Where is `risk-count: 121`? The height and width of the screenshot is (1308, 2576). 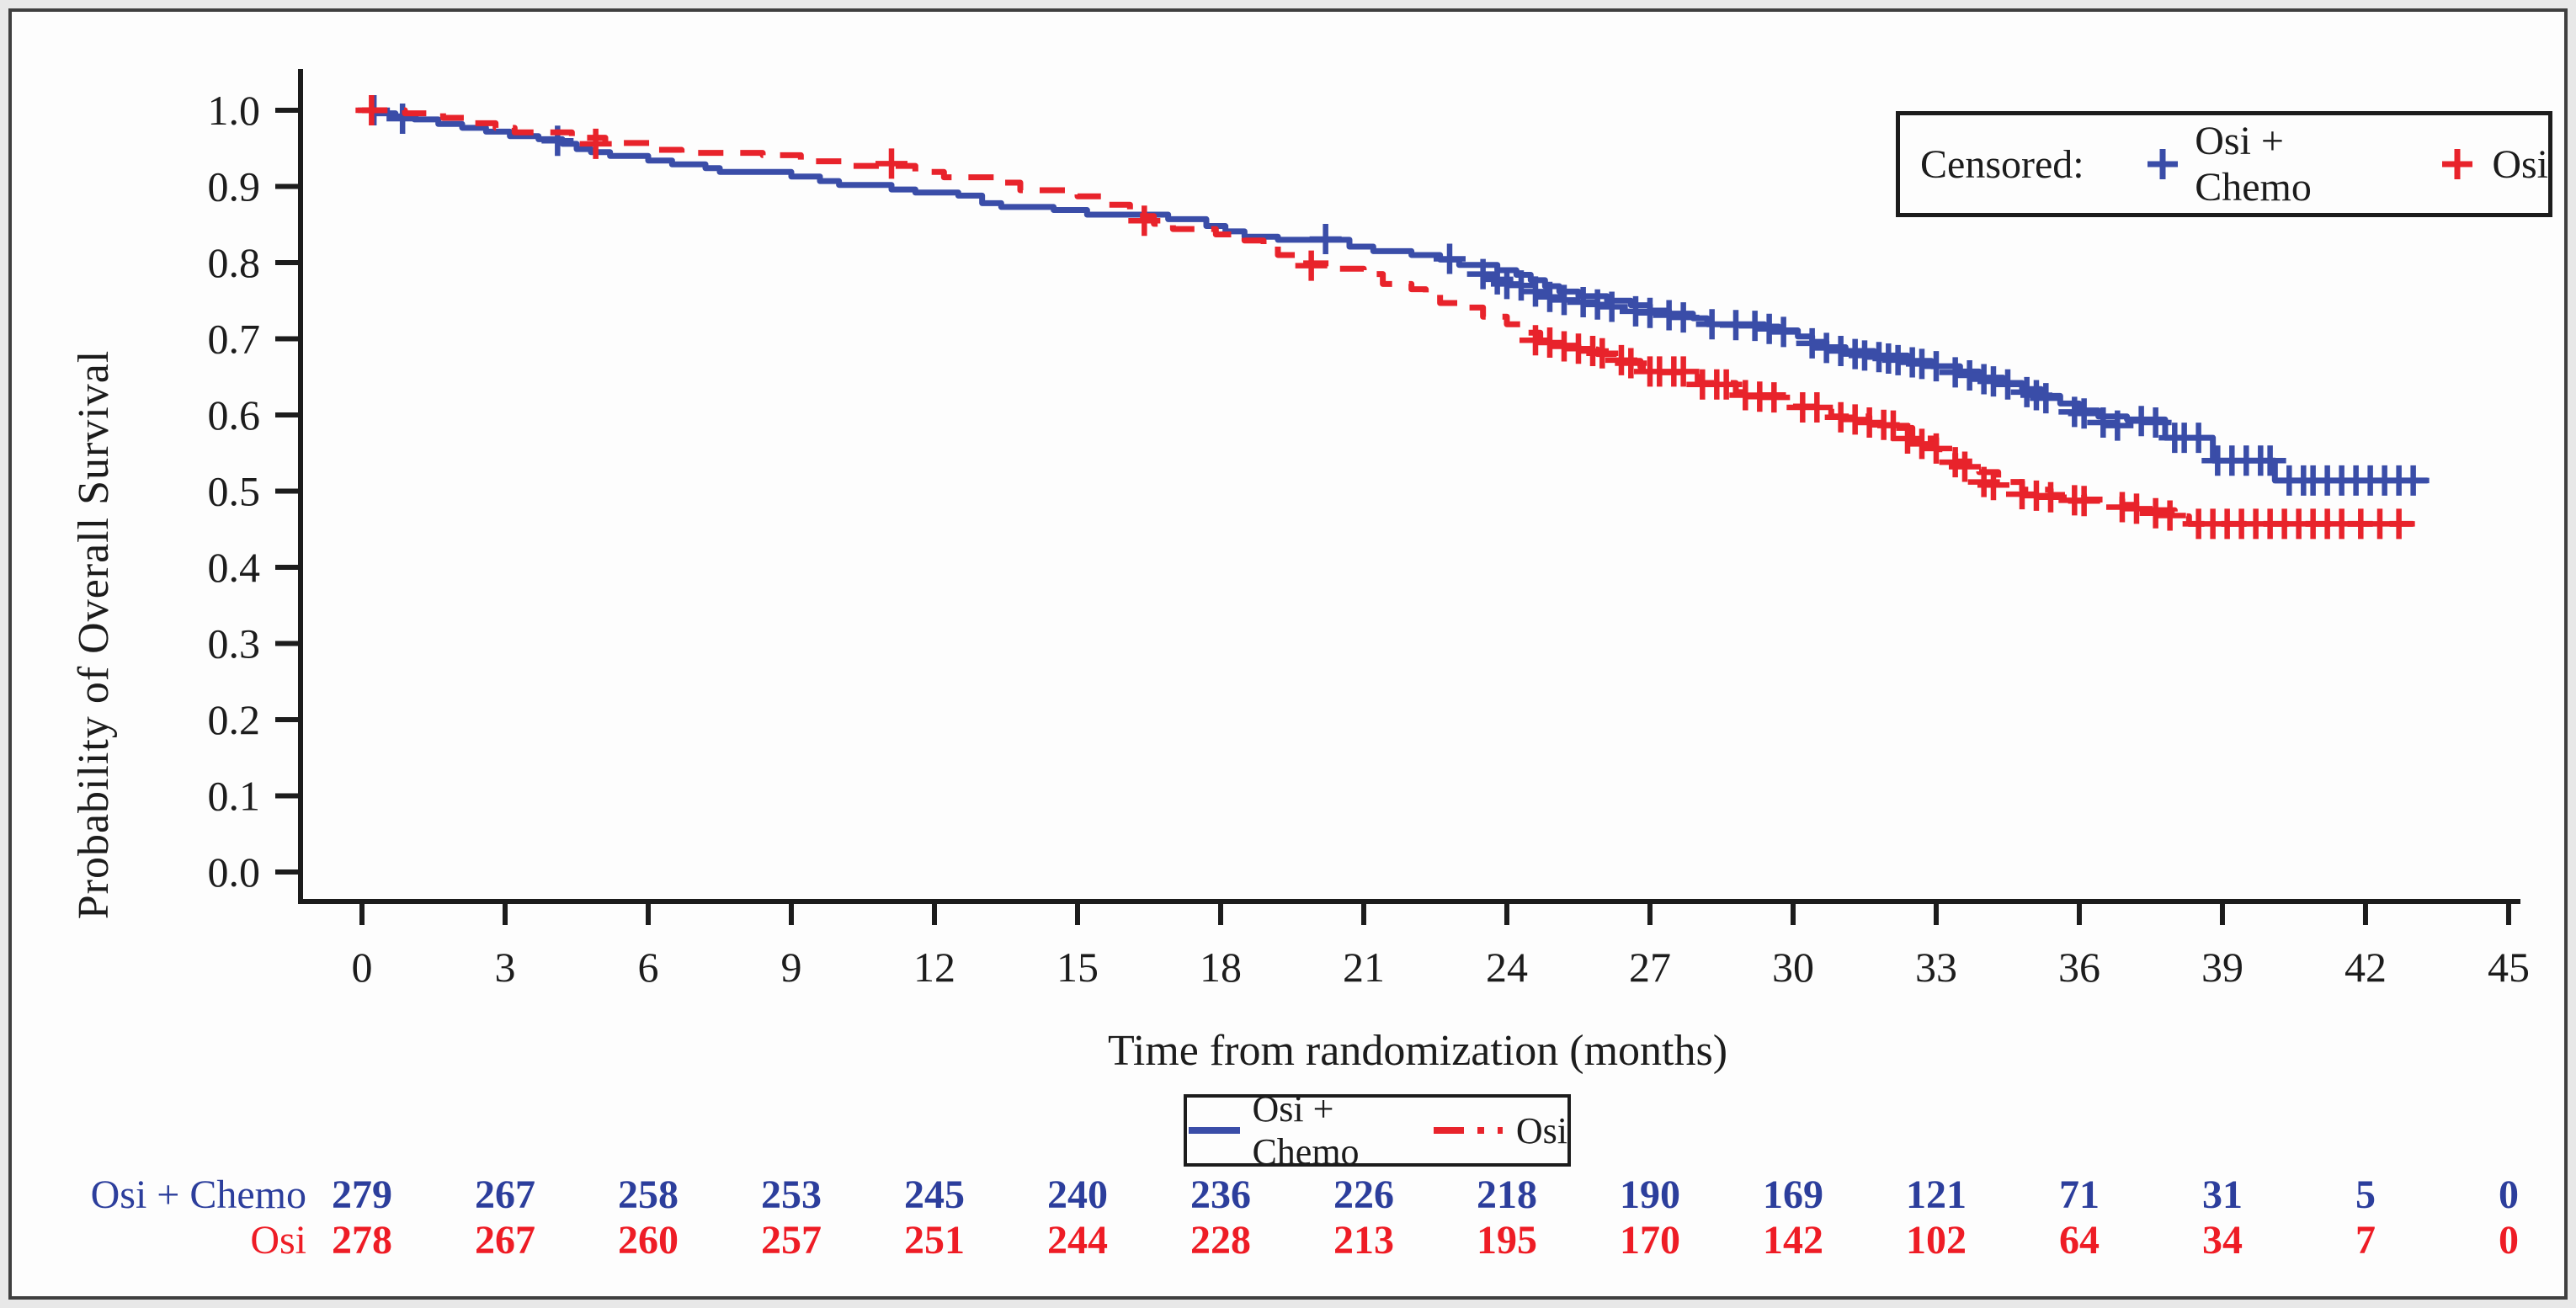
risk-count: 121 is located at coordinates (1936, 1194).